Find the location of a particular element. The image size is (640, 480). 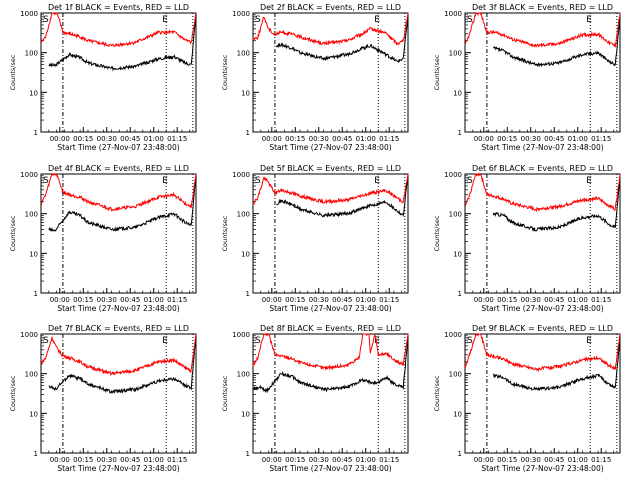

panel-title: Det 3f BLACK = Events, RED = LLD is located at coordinates (542, 7).